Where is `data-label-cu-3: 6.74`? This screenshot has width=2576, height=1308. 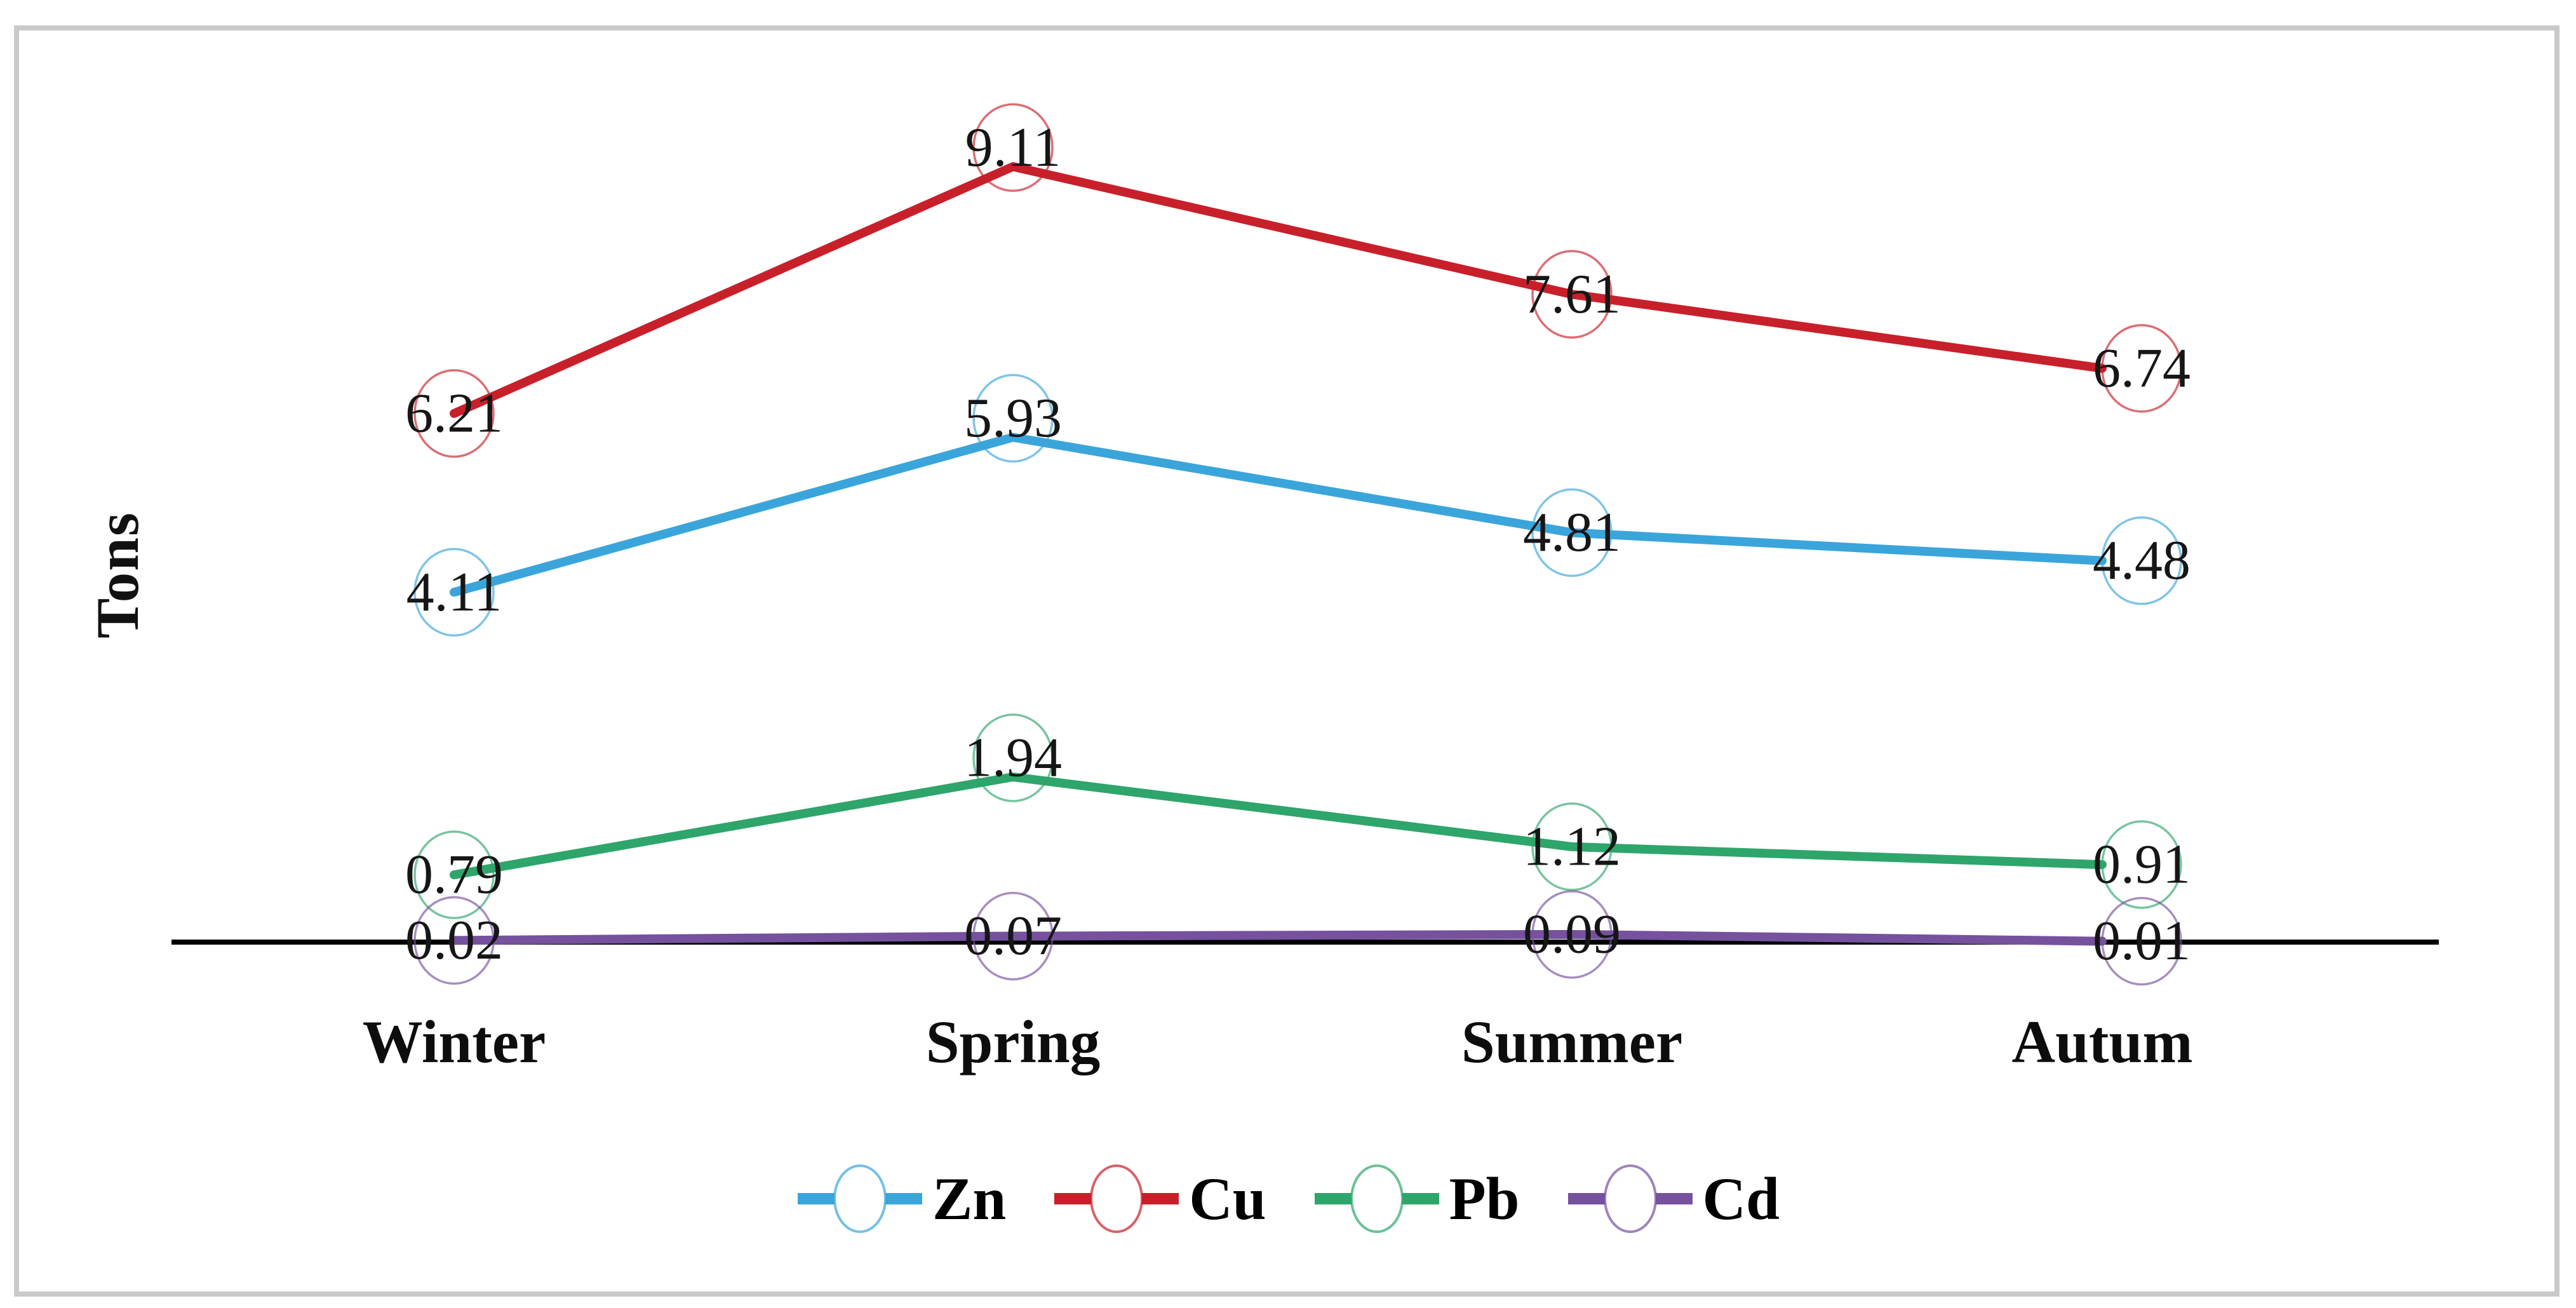
data-label-cu-3: 6.74 is located at coordinates (2141, 368).